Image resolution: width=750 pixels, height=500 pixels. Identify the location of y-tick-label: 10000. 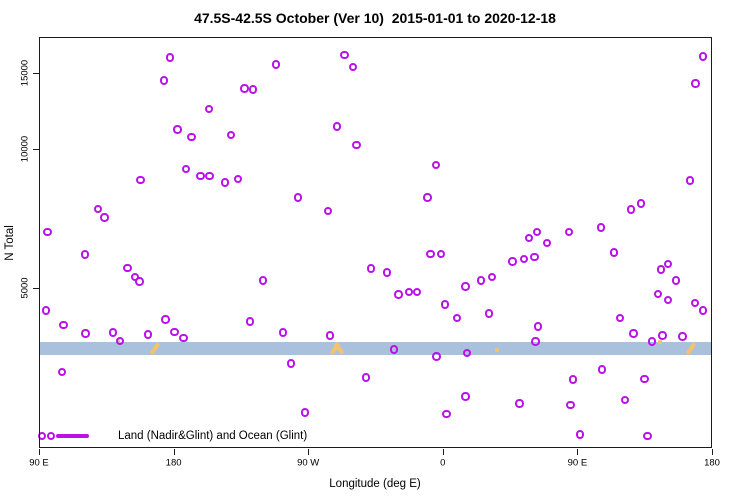
(25, 148).